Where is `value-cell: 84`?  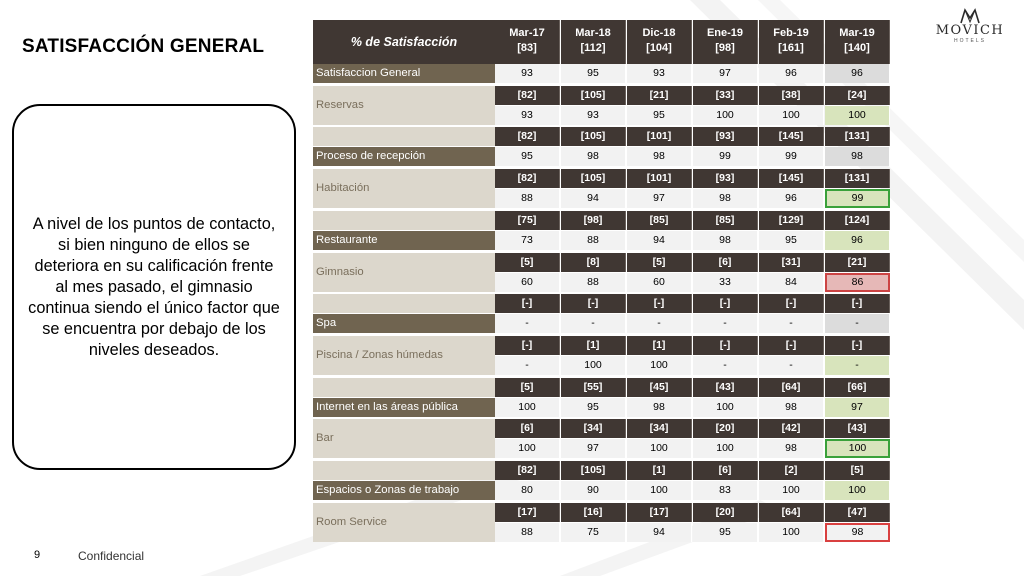
value-cell: 84 is located at coordinates (791, 282).